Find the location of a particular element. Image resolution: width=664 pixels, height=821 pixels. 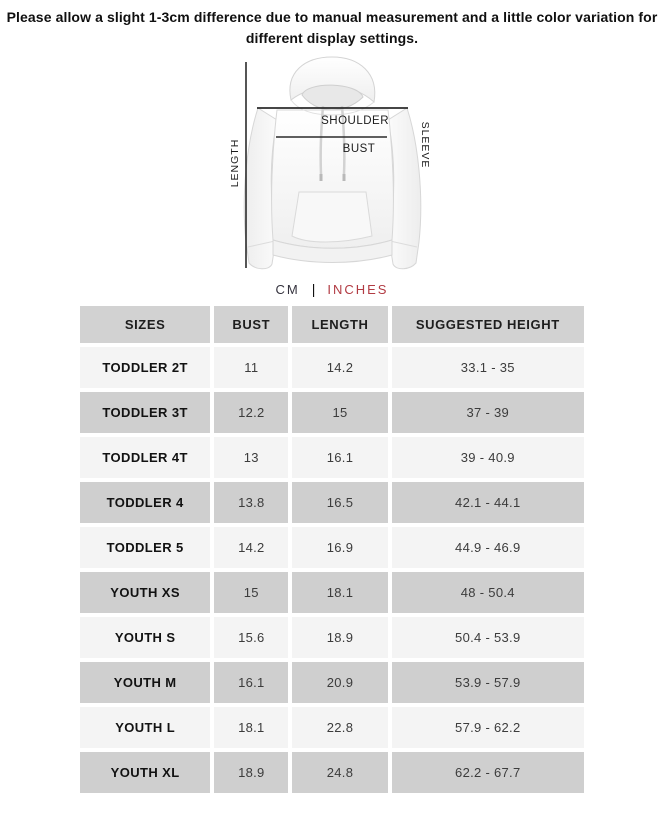

right-cuff-seam is located at coordinates (403, 244).